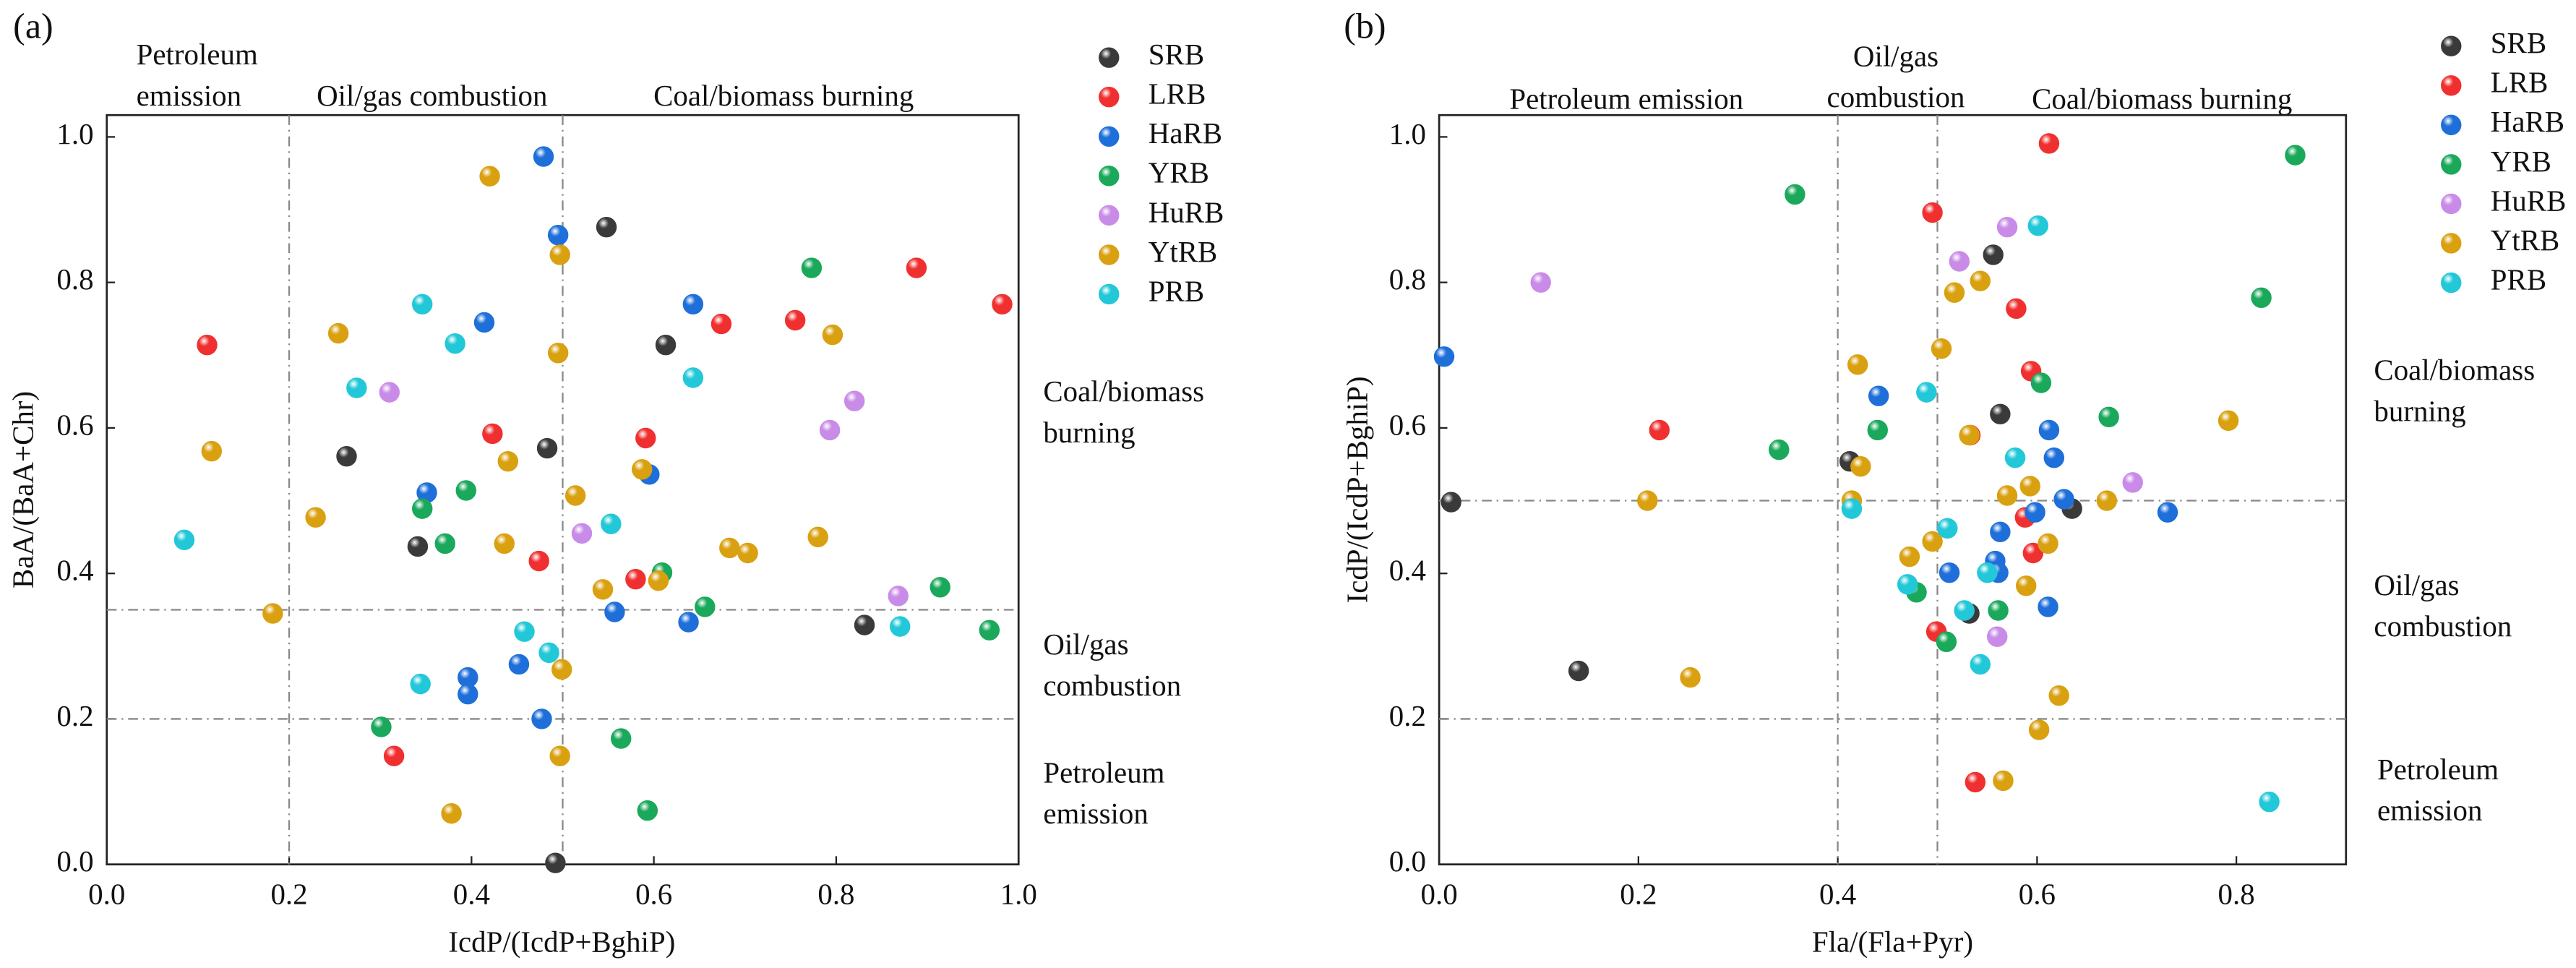  Describe the element at coordinates (33, 25) in the screenshot. I see `panel-label: (a)` at that location.